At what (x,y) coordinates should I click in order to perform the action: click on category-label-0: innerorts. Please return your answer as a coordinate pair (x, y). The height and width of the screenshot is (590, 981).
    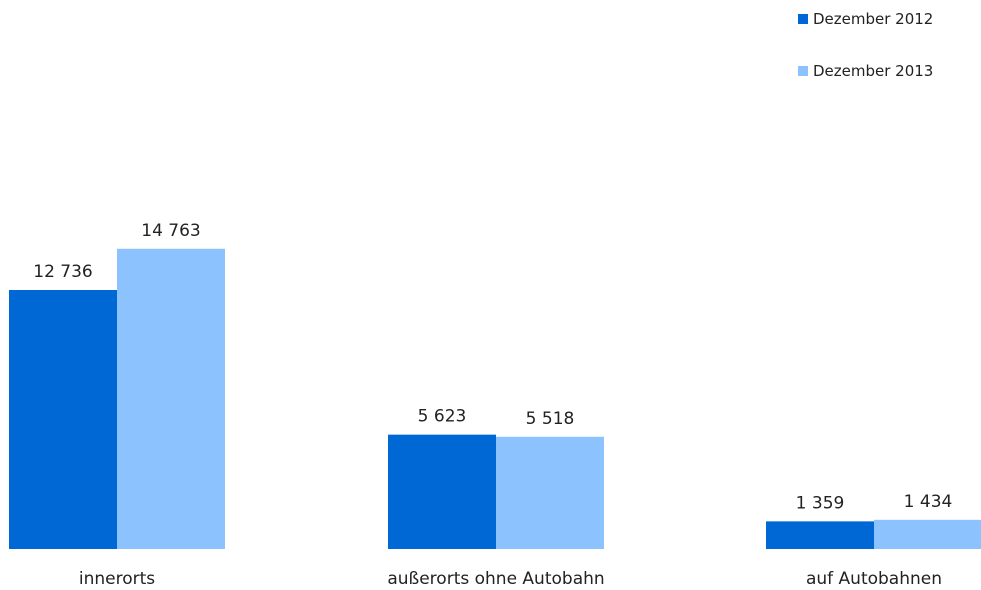
    Looking at the image, I should click on (117, 579).